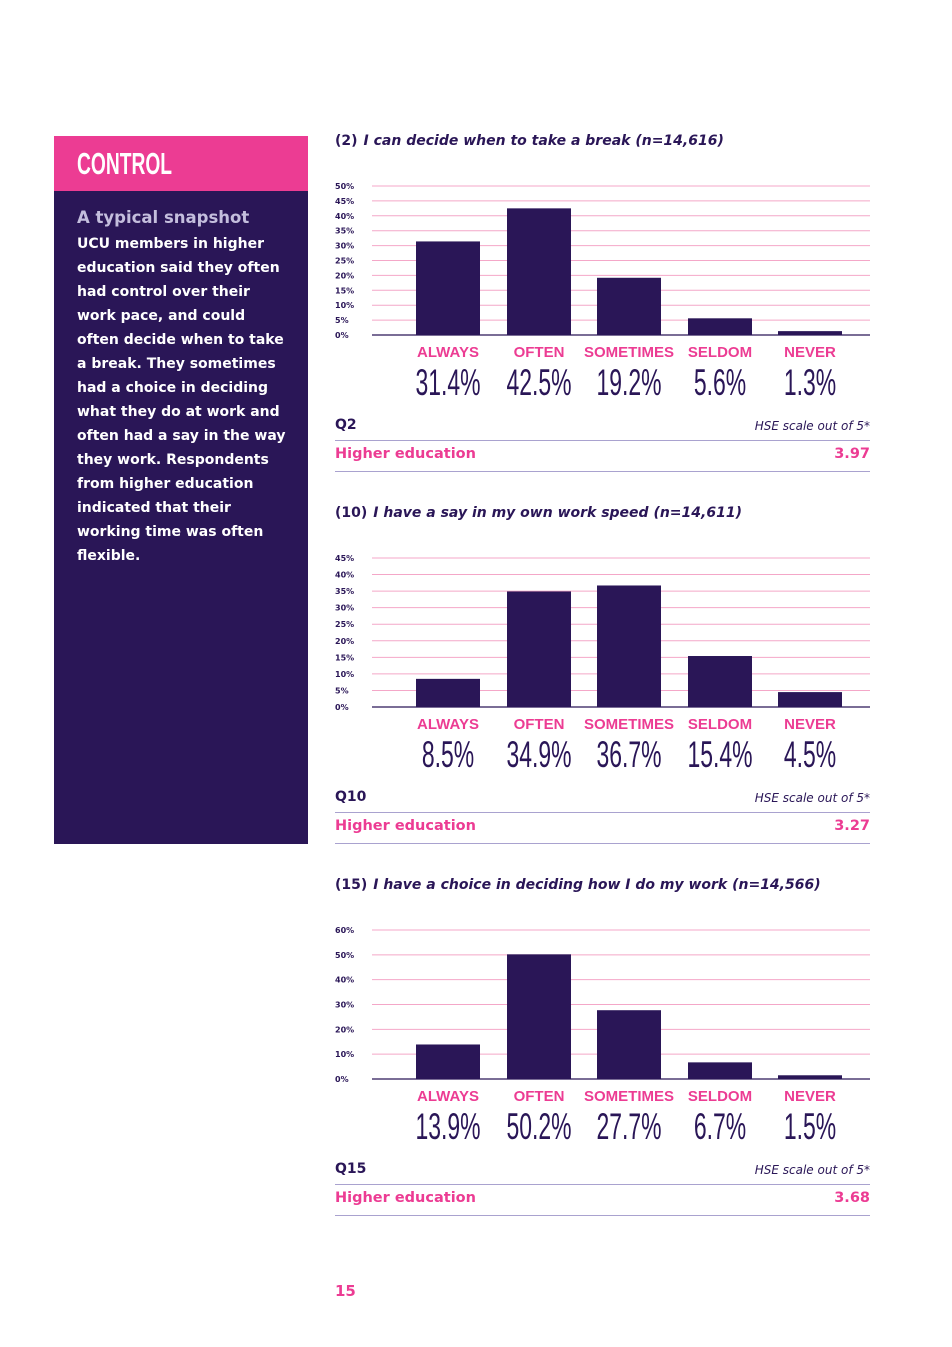 Image resolution: width=952 pixels, height=1347 pixels. What do you see at coordinates (810, 1126) in the screenshot?
I see `percent-label-never: 1.5%` at bounding box center [810, 1126].